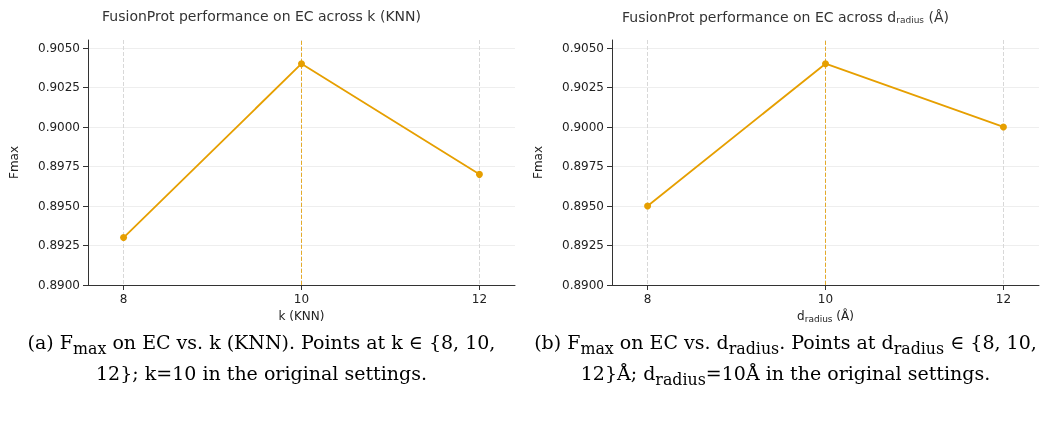 The image size is (1047, 436). What do you see at coordinates (785, 360) in the screenshot?
I see `text: (b) F$_{max}$ on EC vs. d$_{radius}$. Points at d$_{radius}$ ∈ {8, 10, 12}Å; d$_{radius}$=10Å in the original settings.` at bounding box center [785, 360].